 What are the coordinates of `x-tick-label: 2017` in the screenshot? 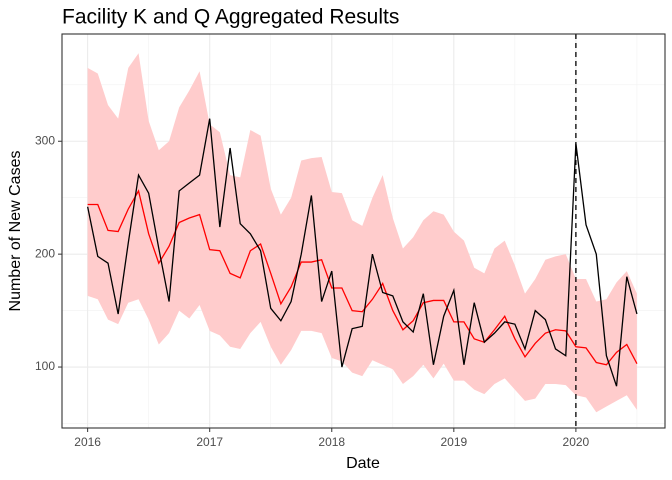 It's located at (209, 442).